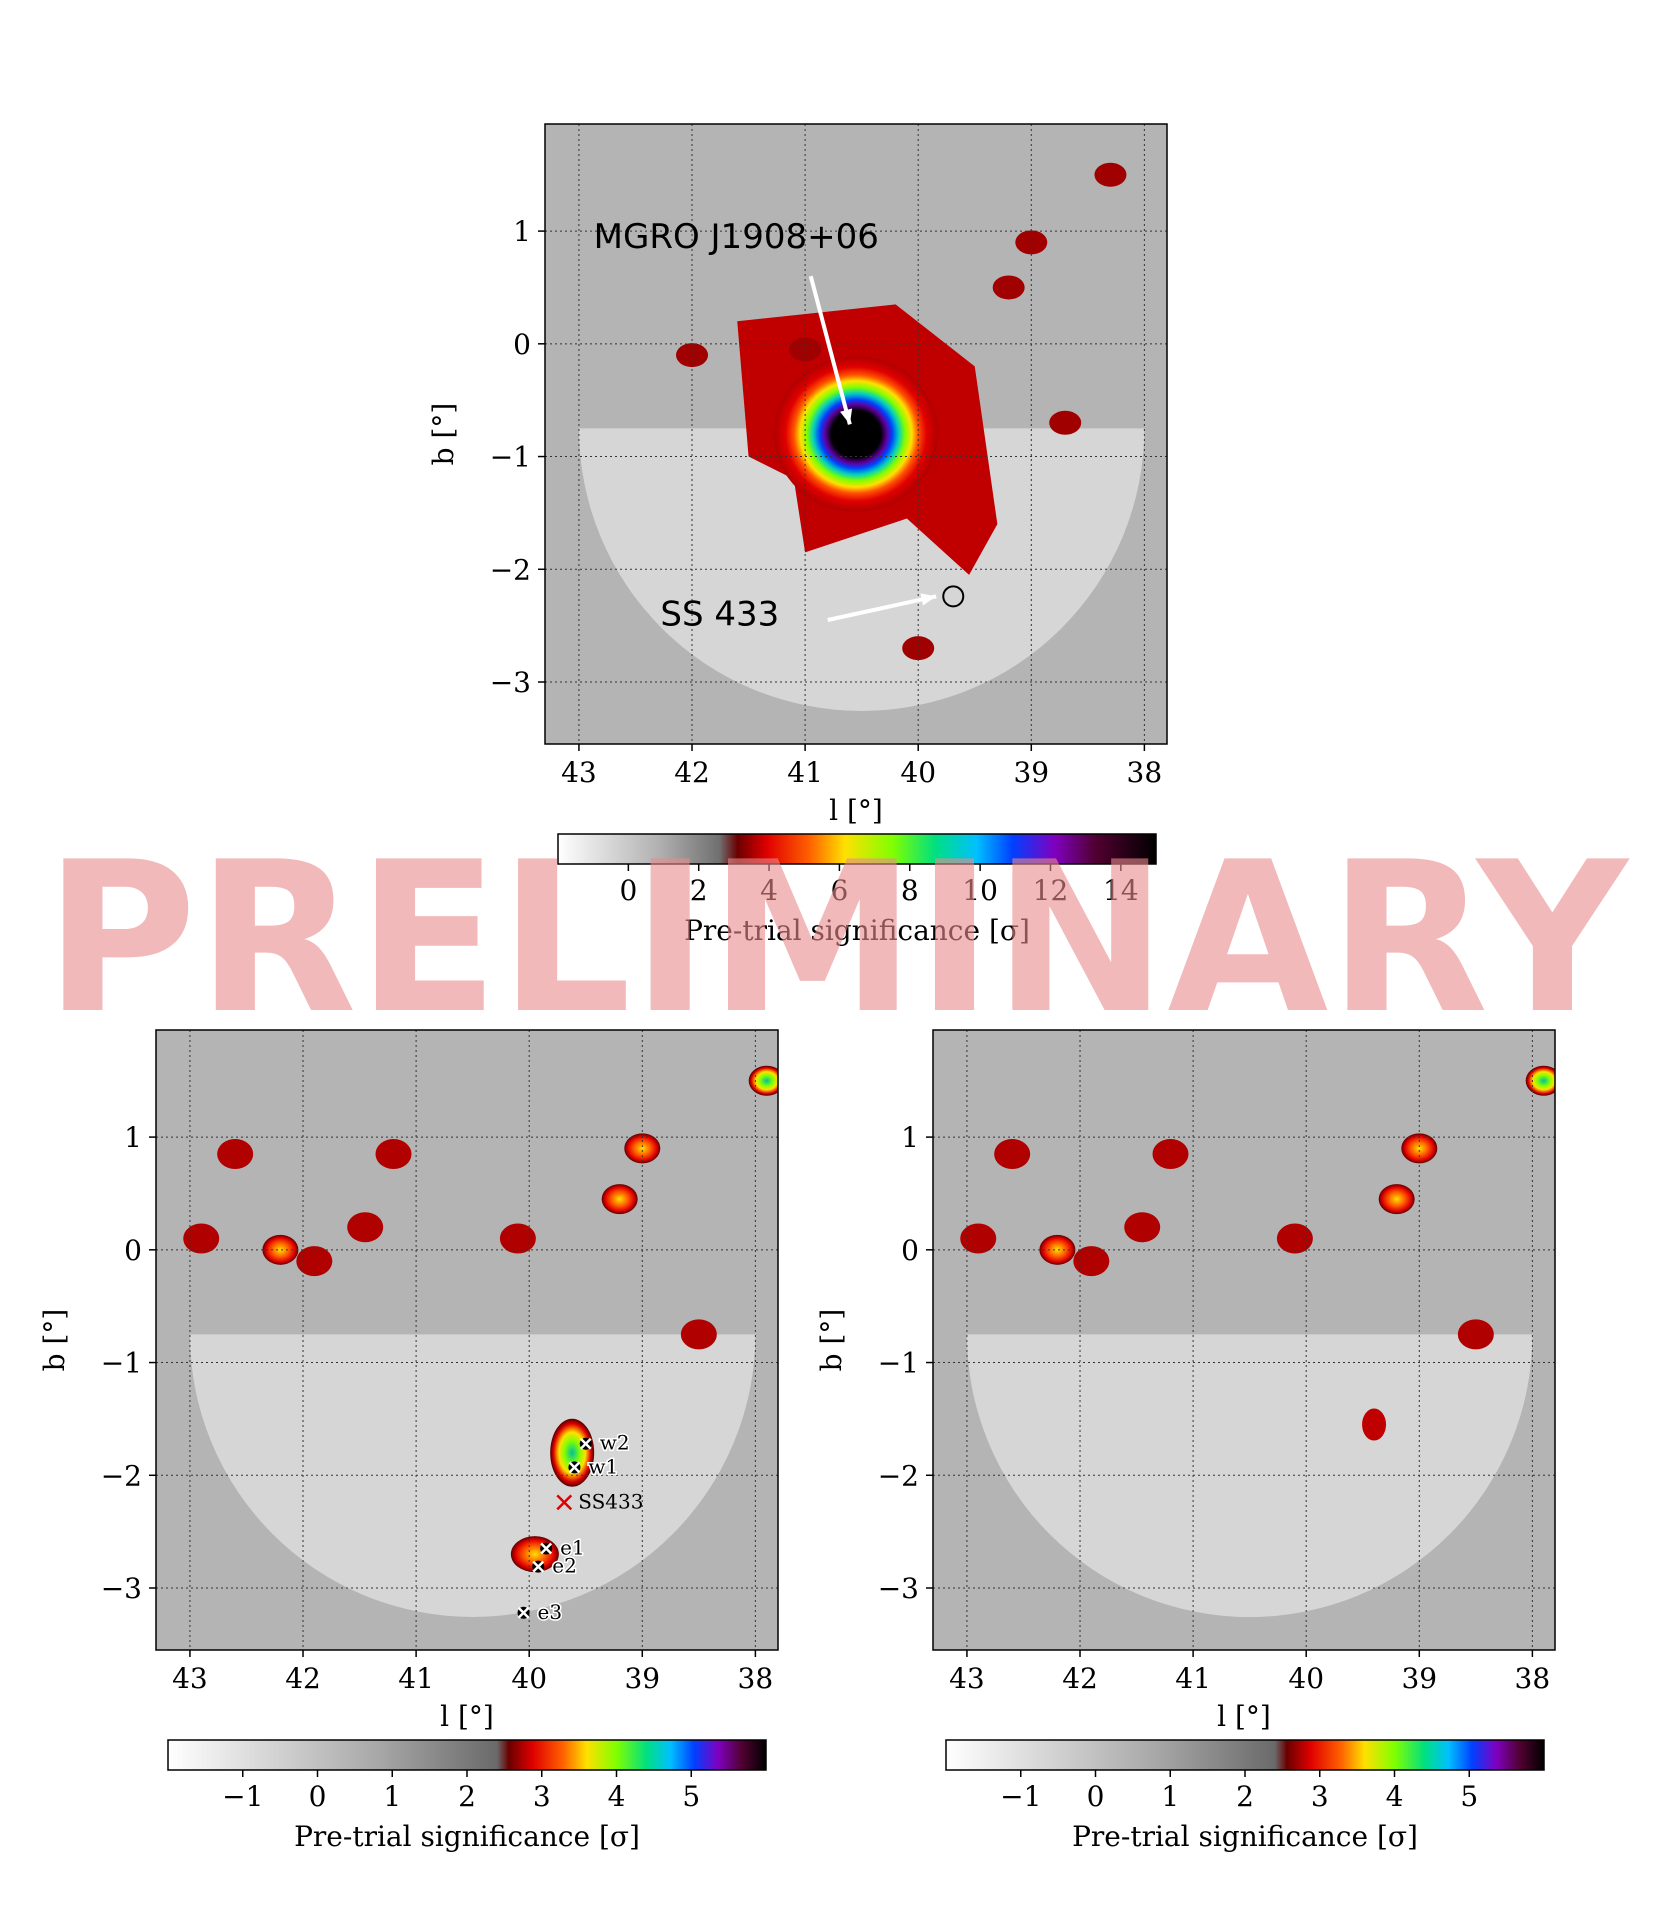 The image size is (1672, 1911). I want to click on arrow-head, so click(846, 416).